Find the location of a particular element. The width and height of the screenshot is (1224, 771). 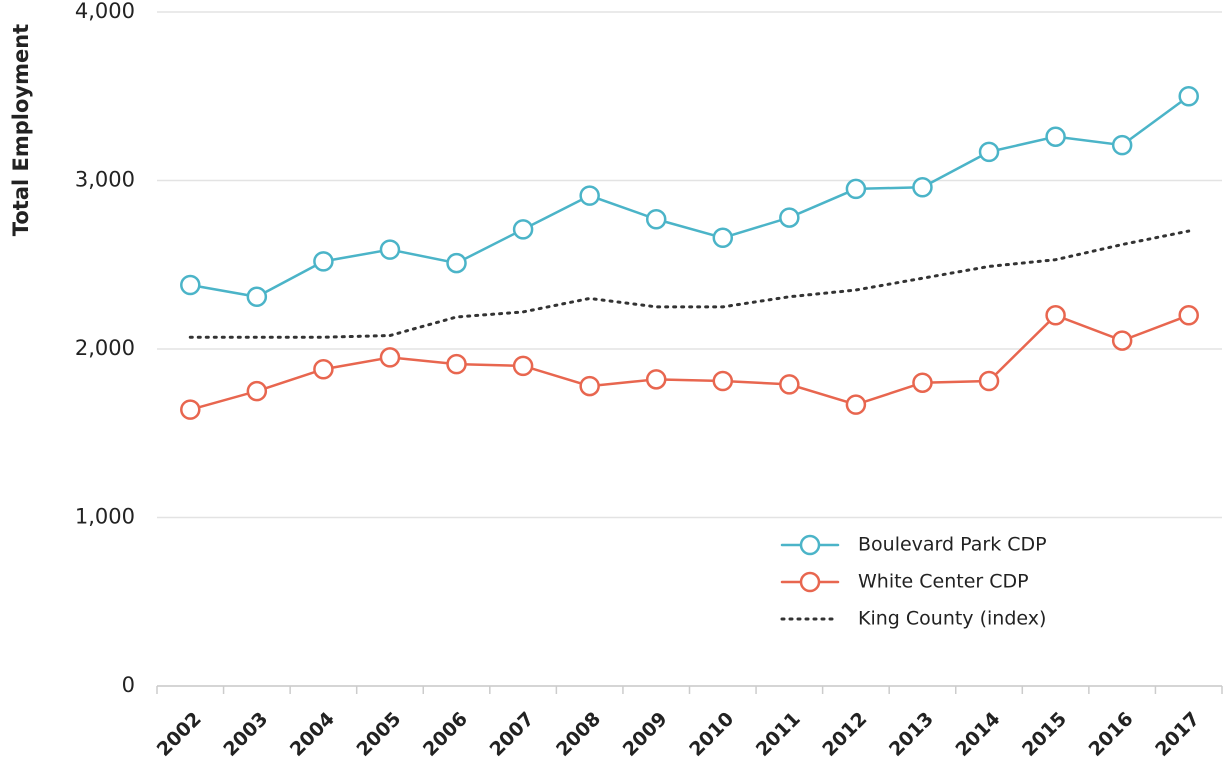

x-tick-label: 2013 is located at coordinates (911, 734).